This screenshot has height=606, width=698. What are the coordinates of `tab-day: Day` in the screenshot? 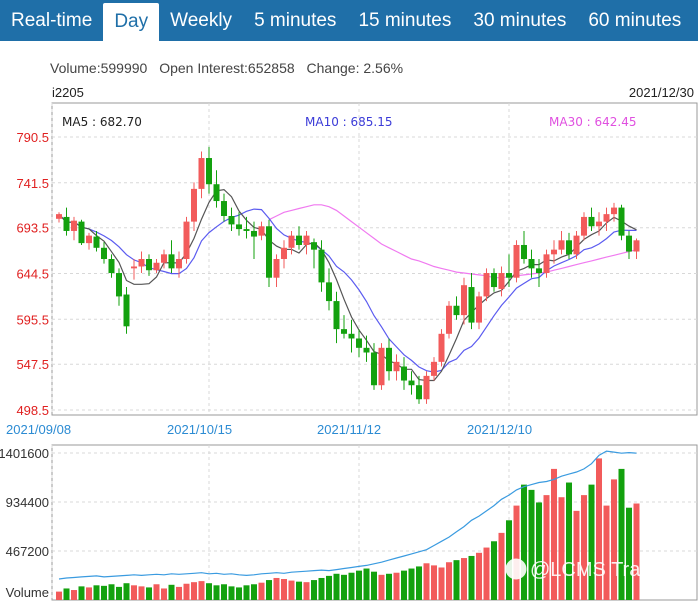 It's located at (131, 22).